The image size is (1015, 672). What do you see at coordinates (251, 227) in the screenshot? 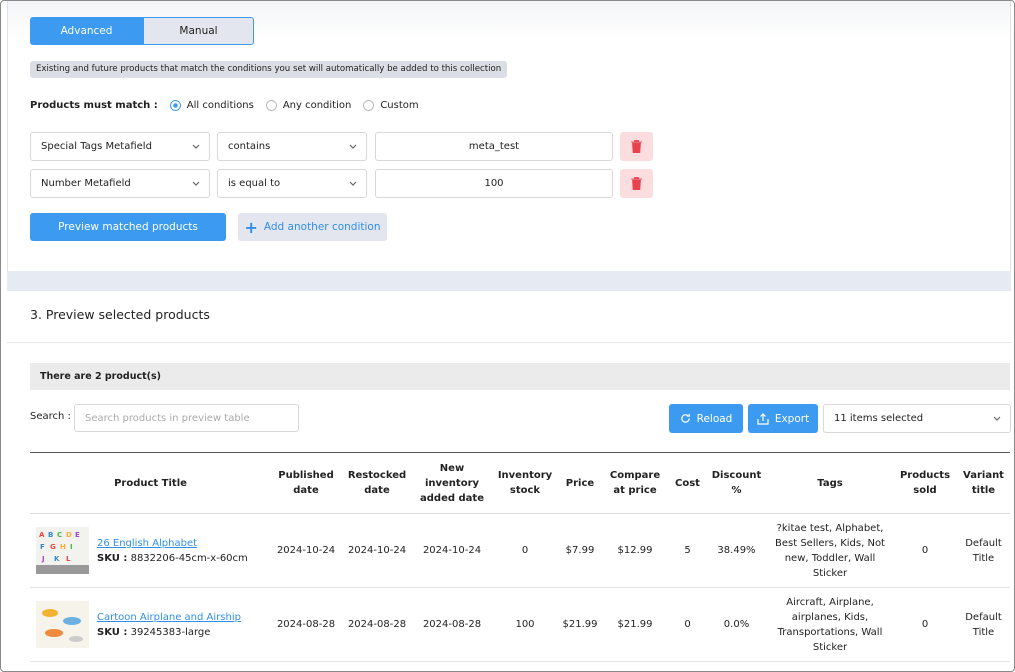
I see `plus-icon: +` at bounding box center [251, 227].